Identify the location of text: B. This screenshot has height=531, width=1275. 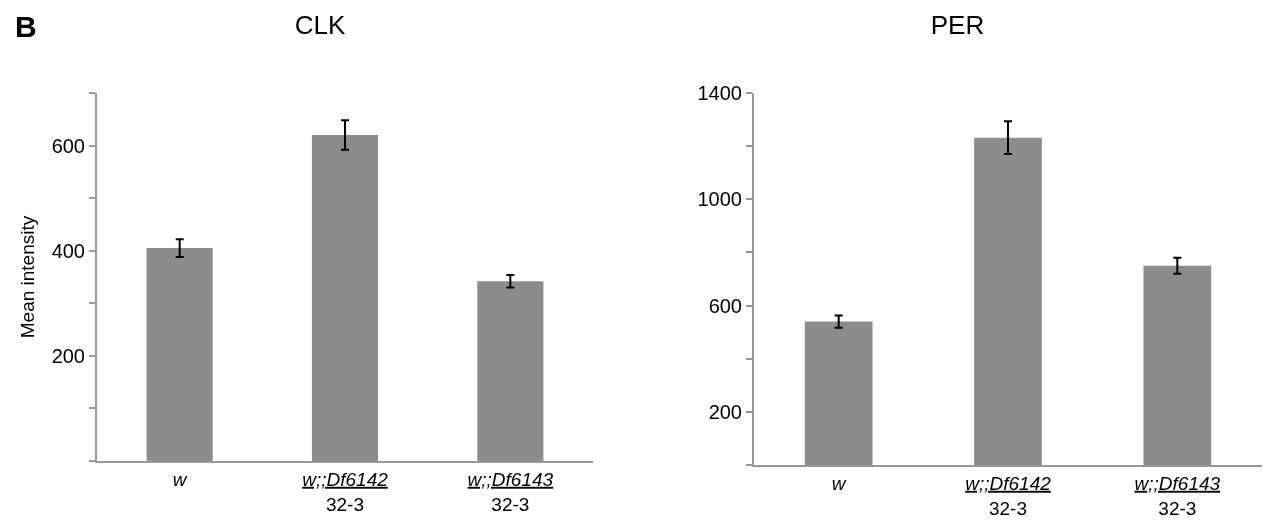
(26, 26).